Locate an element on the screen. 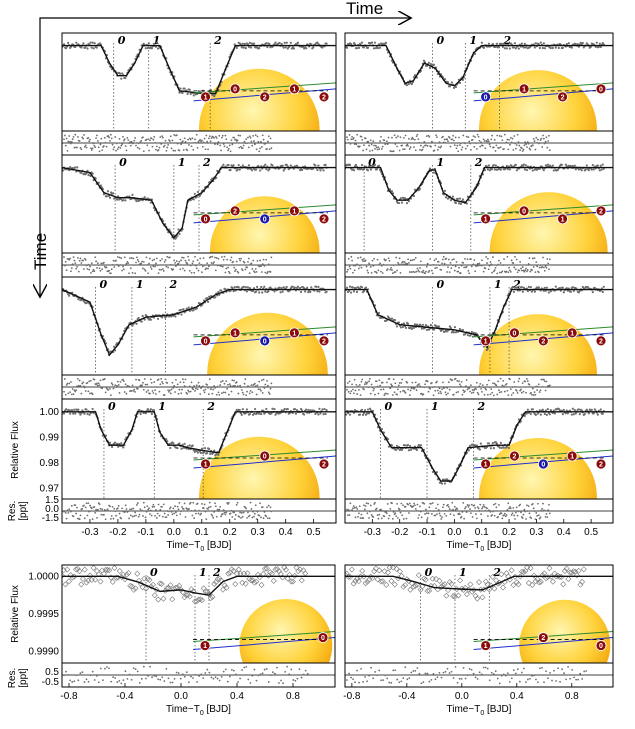  model-curve is located at coordinates (479, 318).